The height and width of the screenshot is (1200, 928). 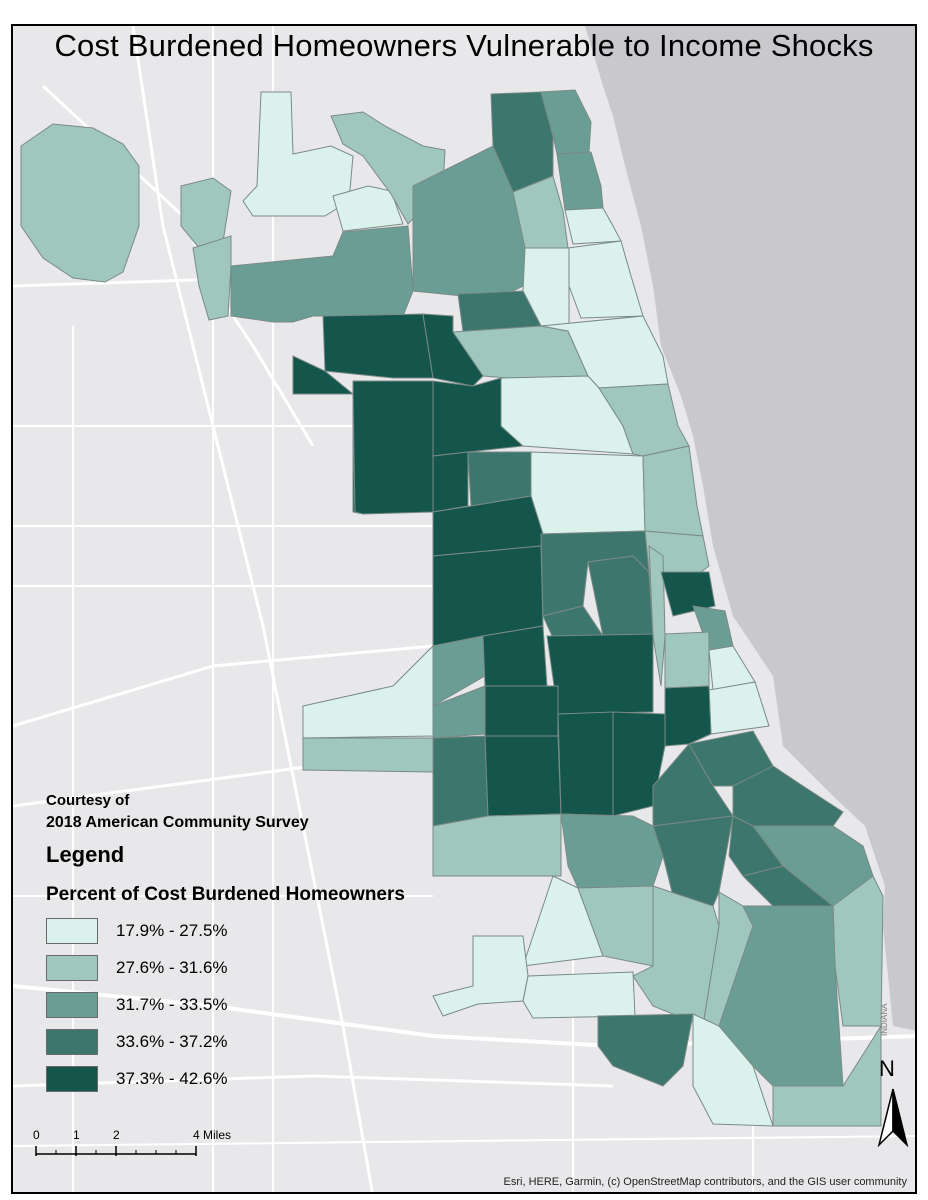 What do you see at coordinates (172, 1041) in the screenshot?
I see `legend-label: 33.6% - 37.2%` at bounding box center [172, 1041].